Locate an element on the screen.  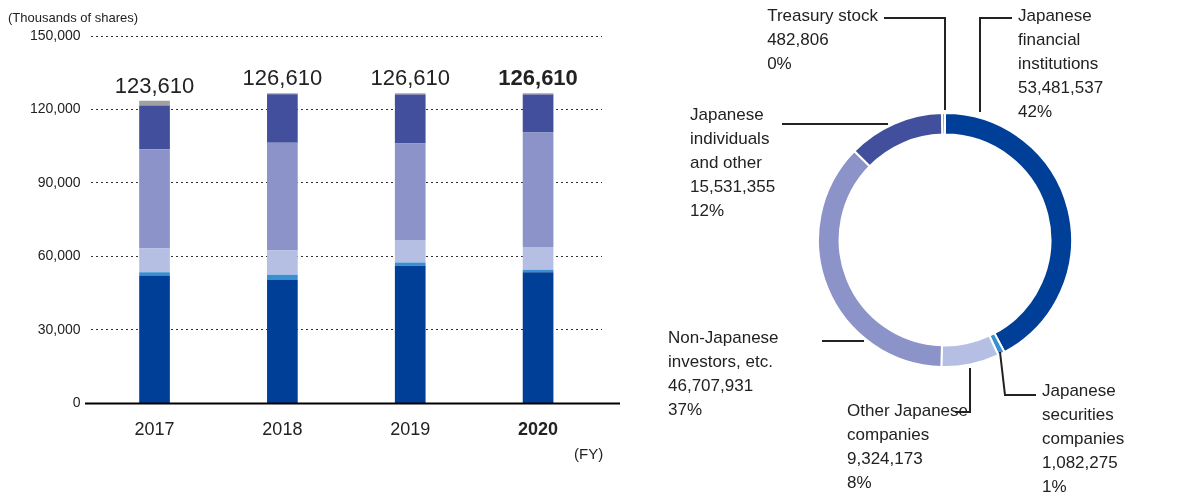
data-label: 1,082,275 1% is located at coordinates (1080, 475).